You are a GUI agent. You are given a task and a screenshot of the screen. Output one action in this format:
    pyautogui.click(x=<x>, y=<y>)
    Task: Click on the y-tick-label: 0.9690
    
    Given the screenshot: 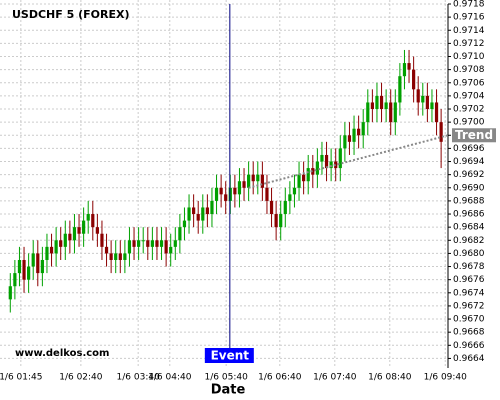 What is the action you would take?
    pyautogui.click(x=469, y=188)
    